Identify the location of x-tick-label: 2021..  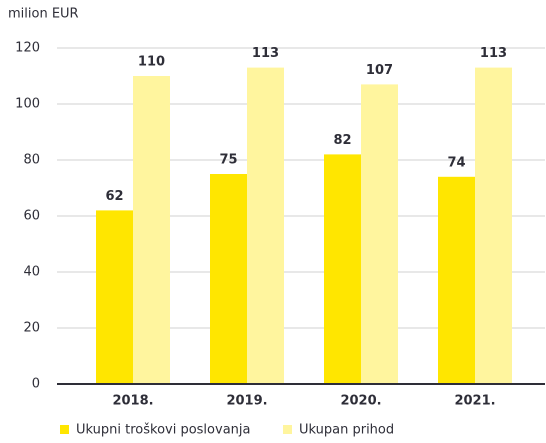
(474, 401).